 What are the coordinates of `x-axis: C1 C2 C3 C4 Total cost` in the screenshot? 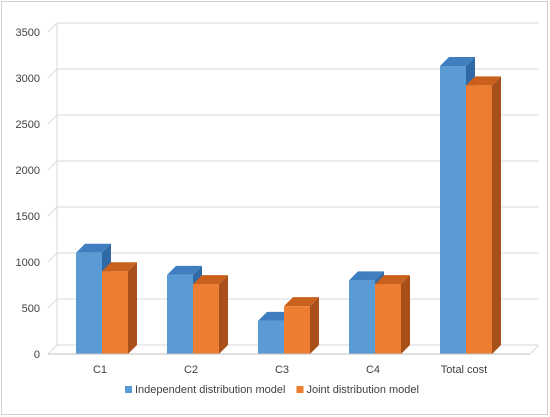 It's located at (294, 360).